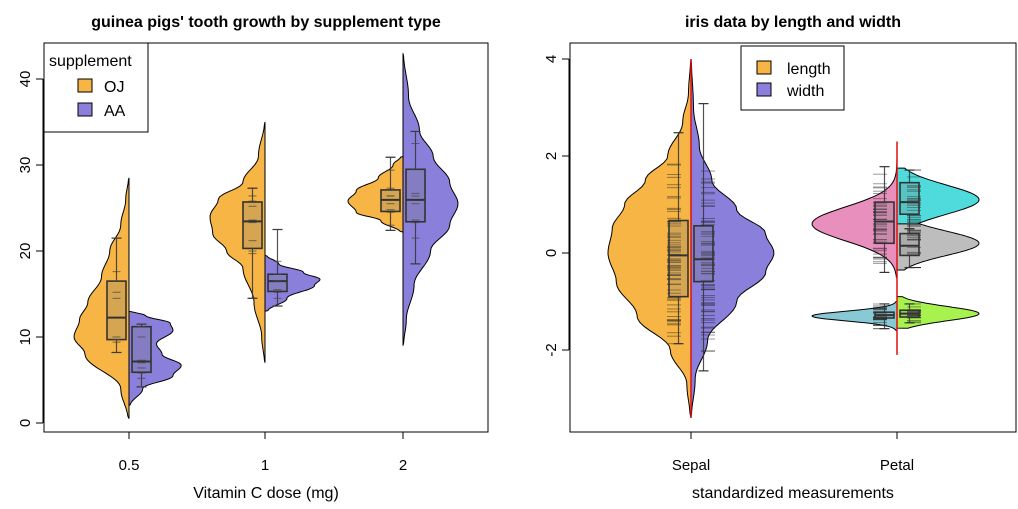  I want to click on legend-swatch-width, so click(764, 89).